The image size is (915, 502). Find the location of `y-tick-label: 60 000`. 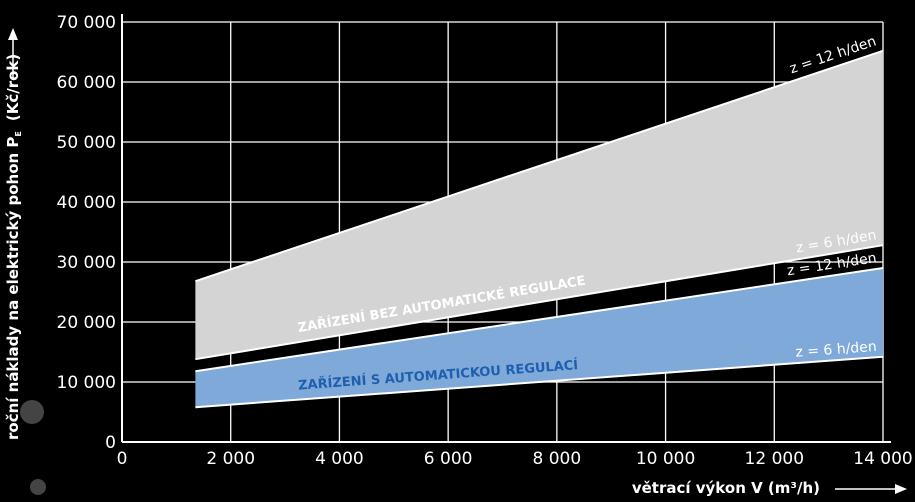

y-tick-label: 60 000 is located at coordinates (86, 83).